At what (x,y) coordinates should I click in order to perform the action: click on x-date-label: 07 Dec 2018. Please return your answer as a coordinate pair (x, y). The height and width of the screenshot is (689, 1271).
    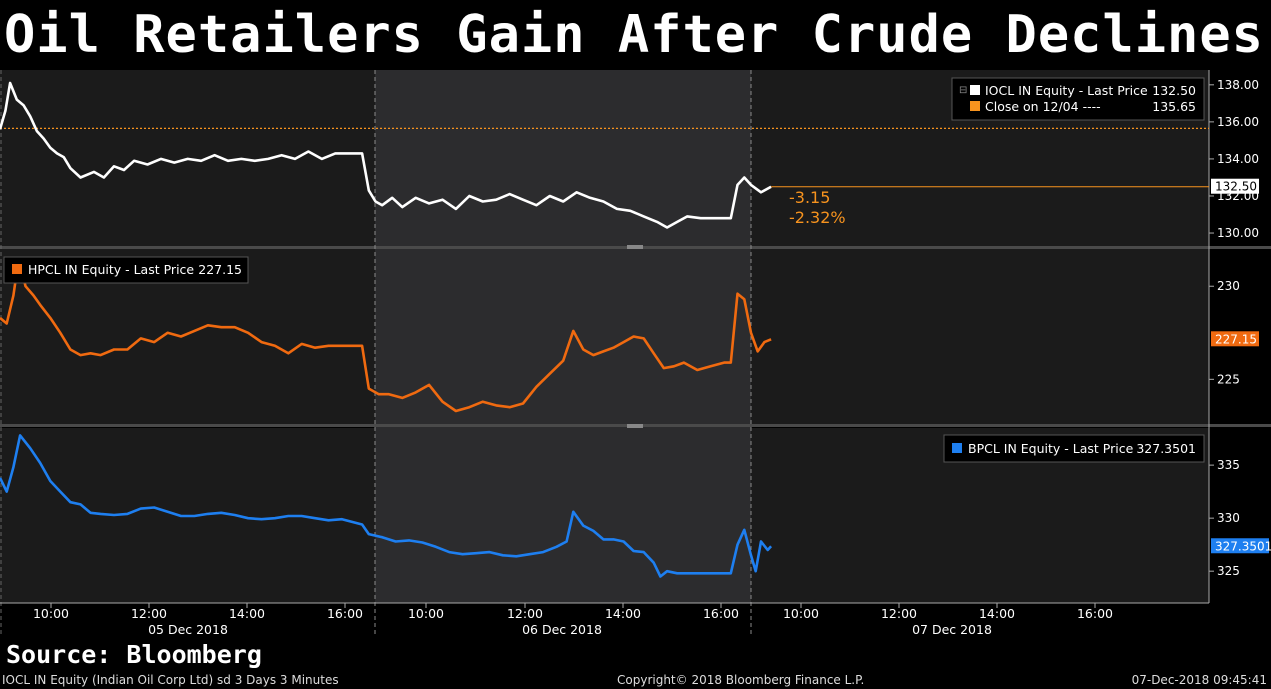
    Looking at the image, I should click on (952, 629).